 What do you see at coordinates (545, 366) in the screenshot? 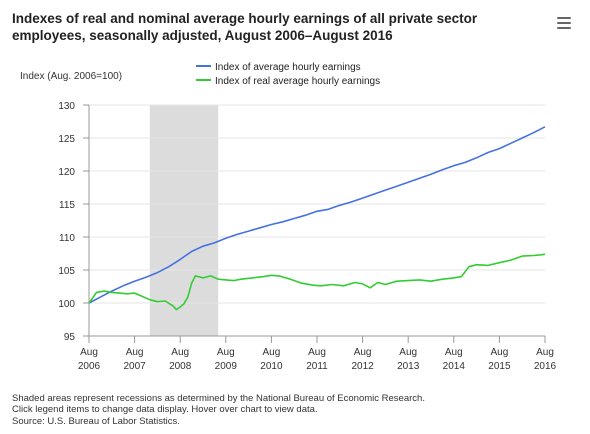
I see `x-tick-label-year: 2016` at bounding box center [545, 366].